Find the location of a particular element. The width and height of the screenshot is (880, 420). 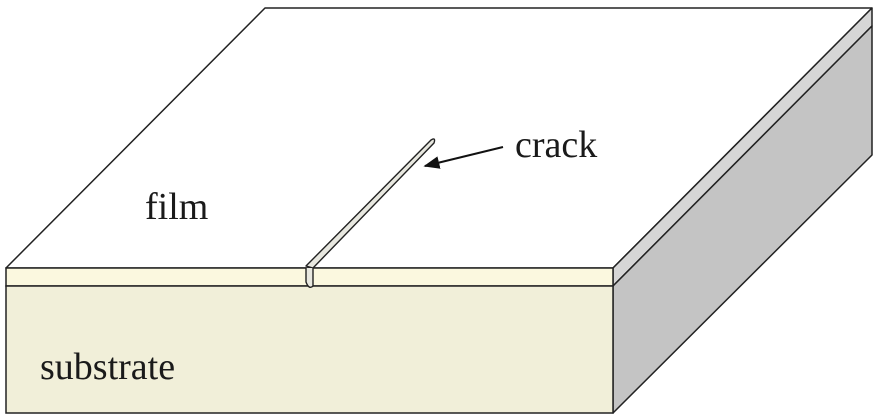

substrate-label: substrate is located at coordinates (107, 367).